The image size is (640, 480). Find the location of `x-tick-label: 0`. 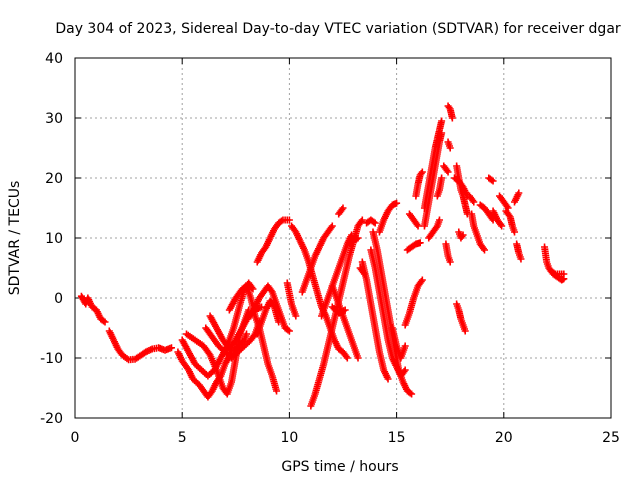

x-tick-label: 0 is located at coordinates (75, 438).